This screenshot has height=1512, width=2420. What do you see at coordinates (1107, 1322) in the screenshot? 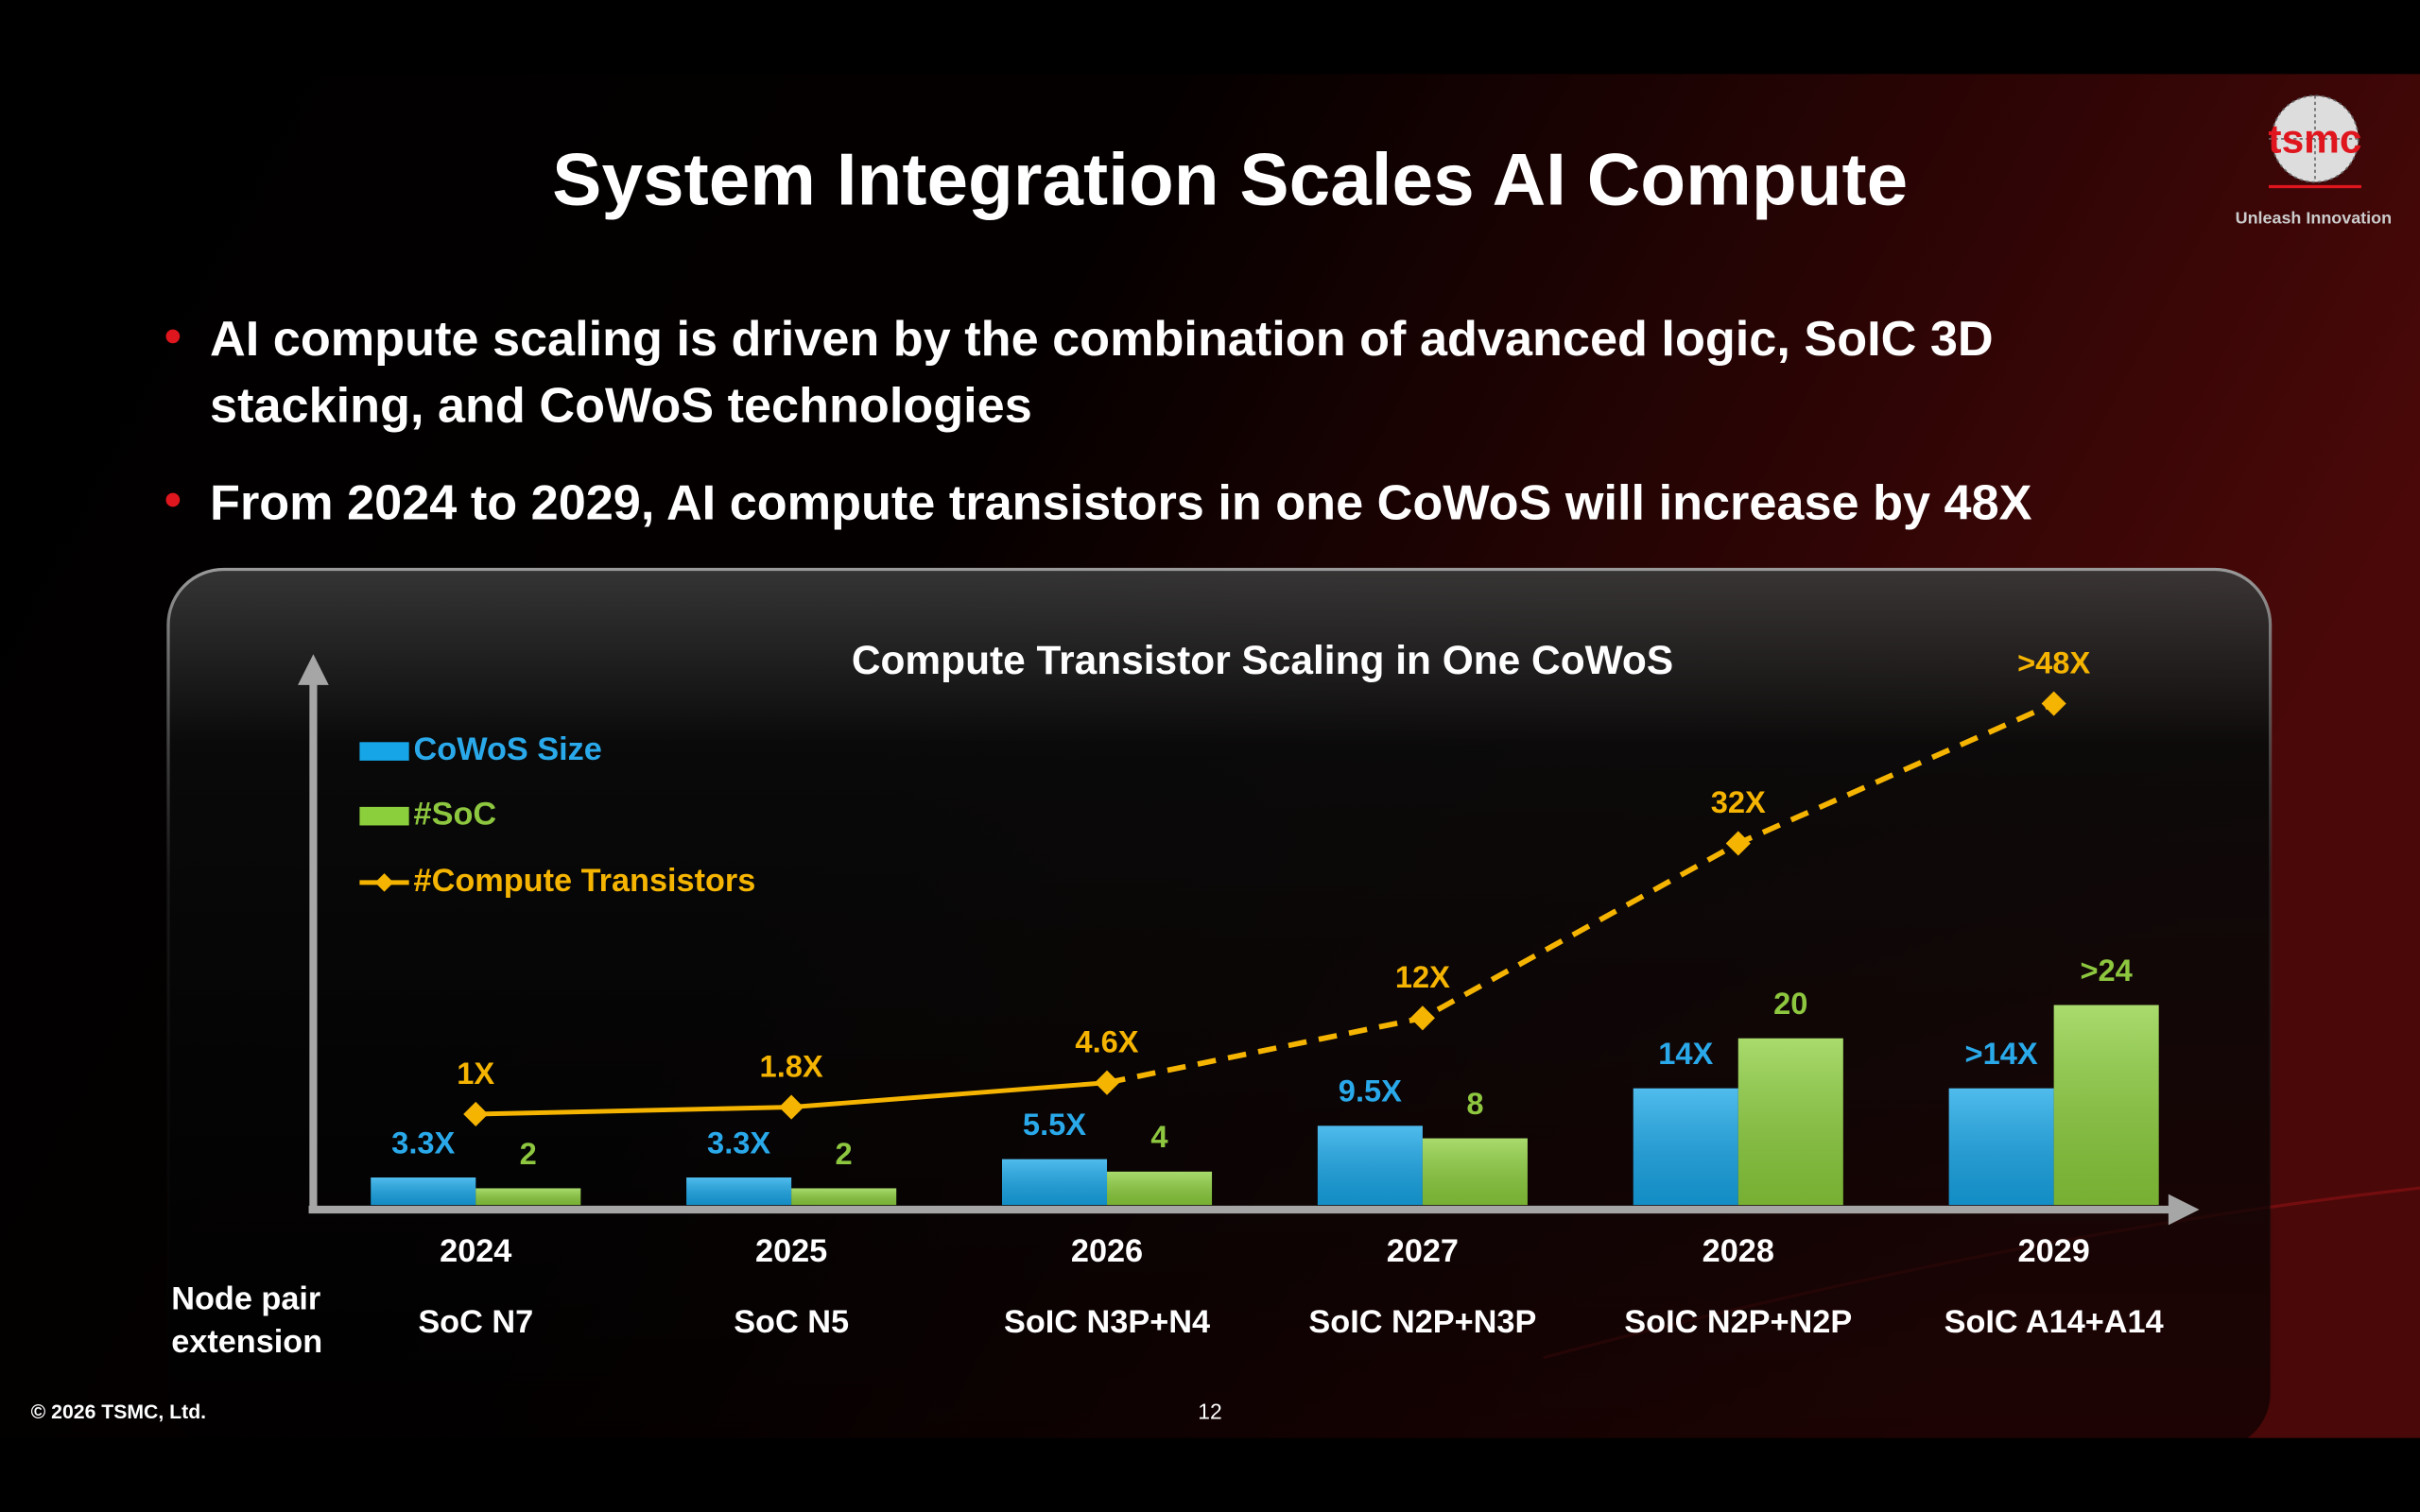
I see `node-label: SoIC N3P+N4` at bounding box center [1107, 1322].